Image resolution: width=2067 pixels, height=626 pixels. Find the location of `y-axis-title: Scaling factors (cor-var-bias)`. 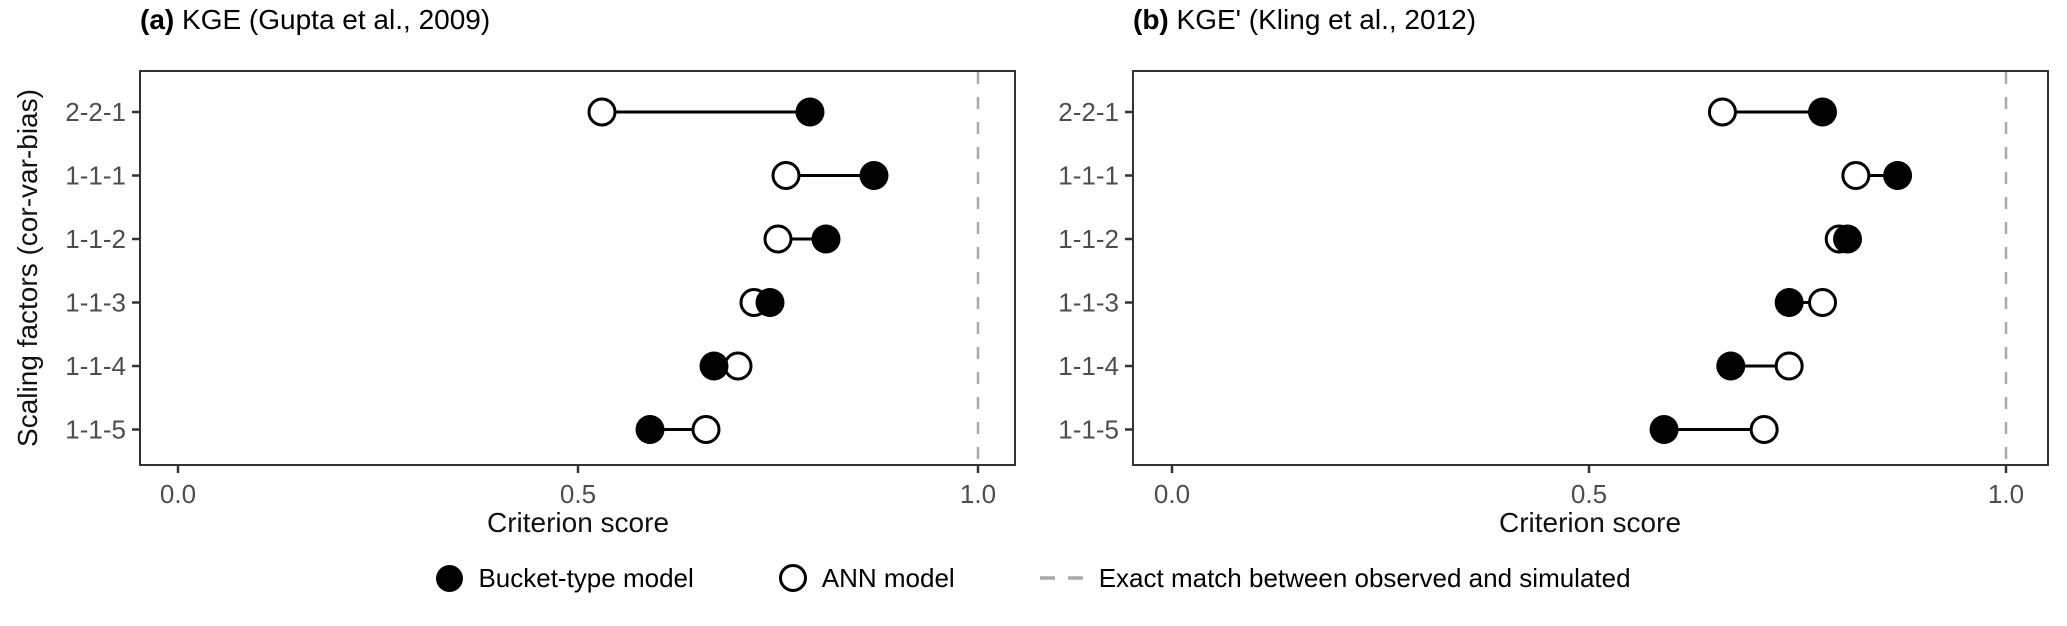

y-axis-title: Scaling factors (cor-var-bias) is located at coordinates (27, 268).